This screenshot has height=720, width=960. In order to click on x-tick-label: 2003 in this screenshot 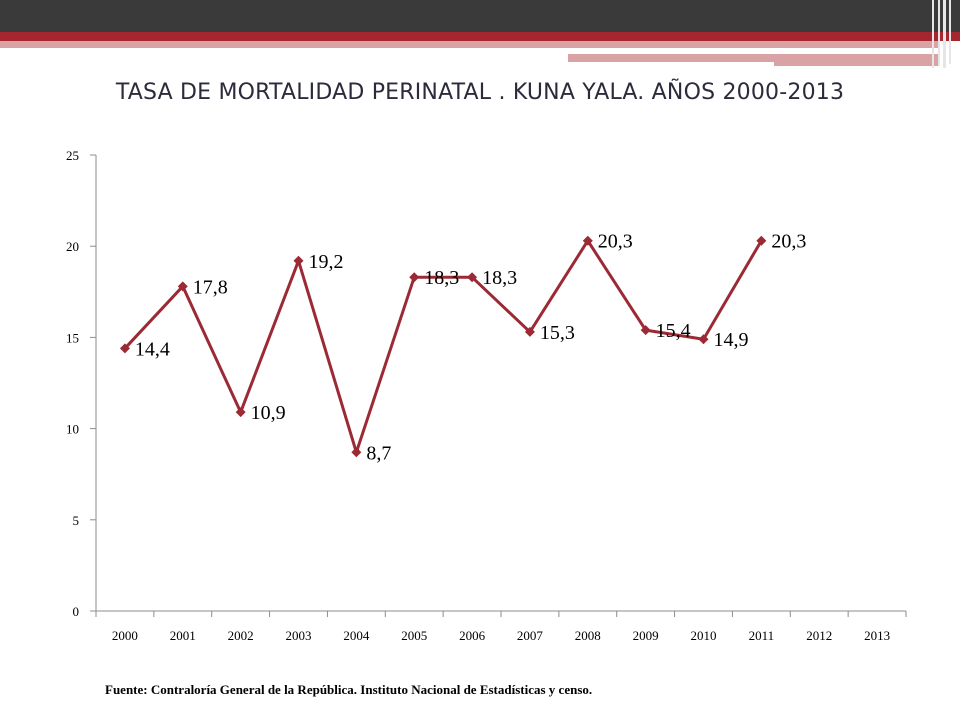, I will do `click(299, 635)`.